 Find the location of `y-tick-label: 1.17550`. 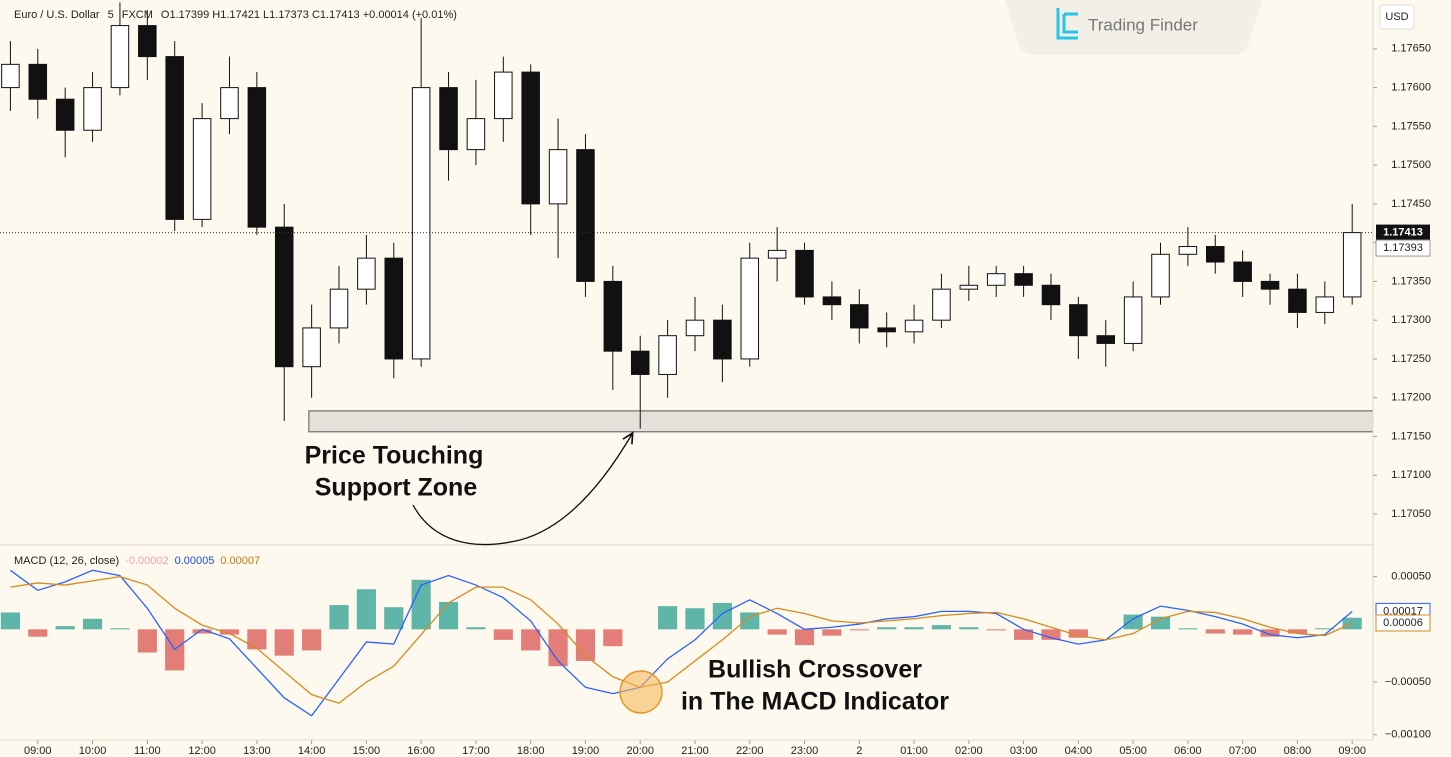

y-tick-label: 1.17550 is located at coordinates (1411, 126).